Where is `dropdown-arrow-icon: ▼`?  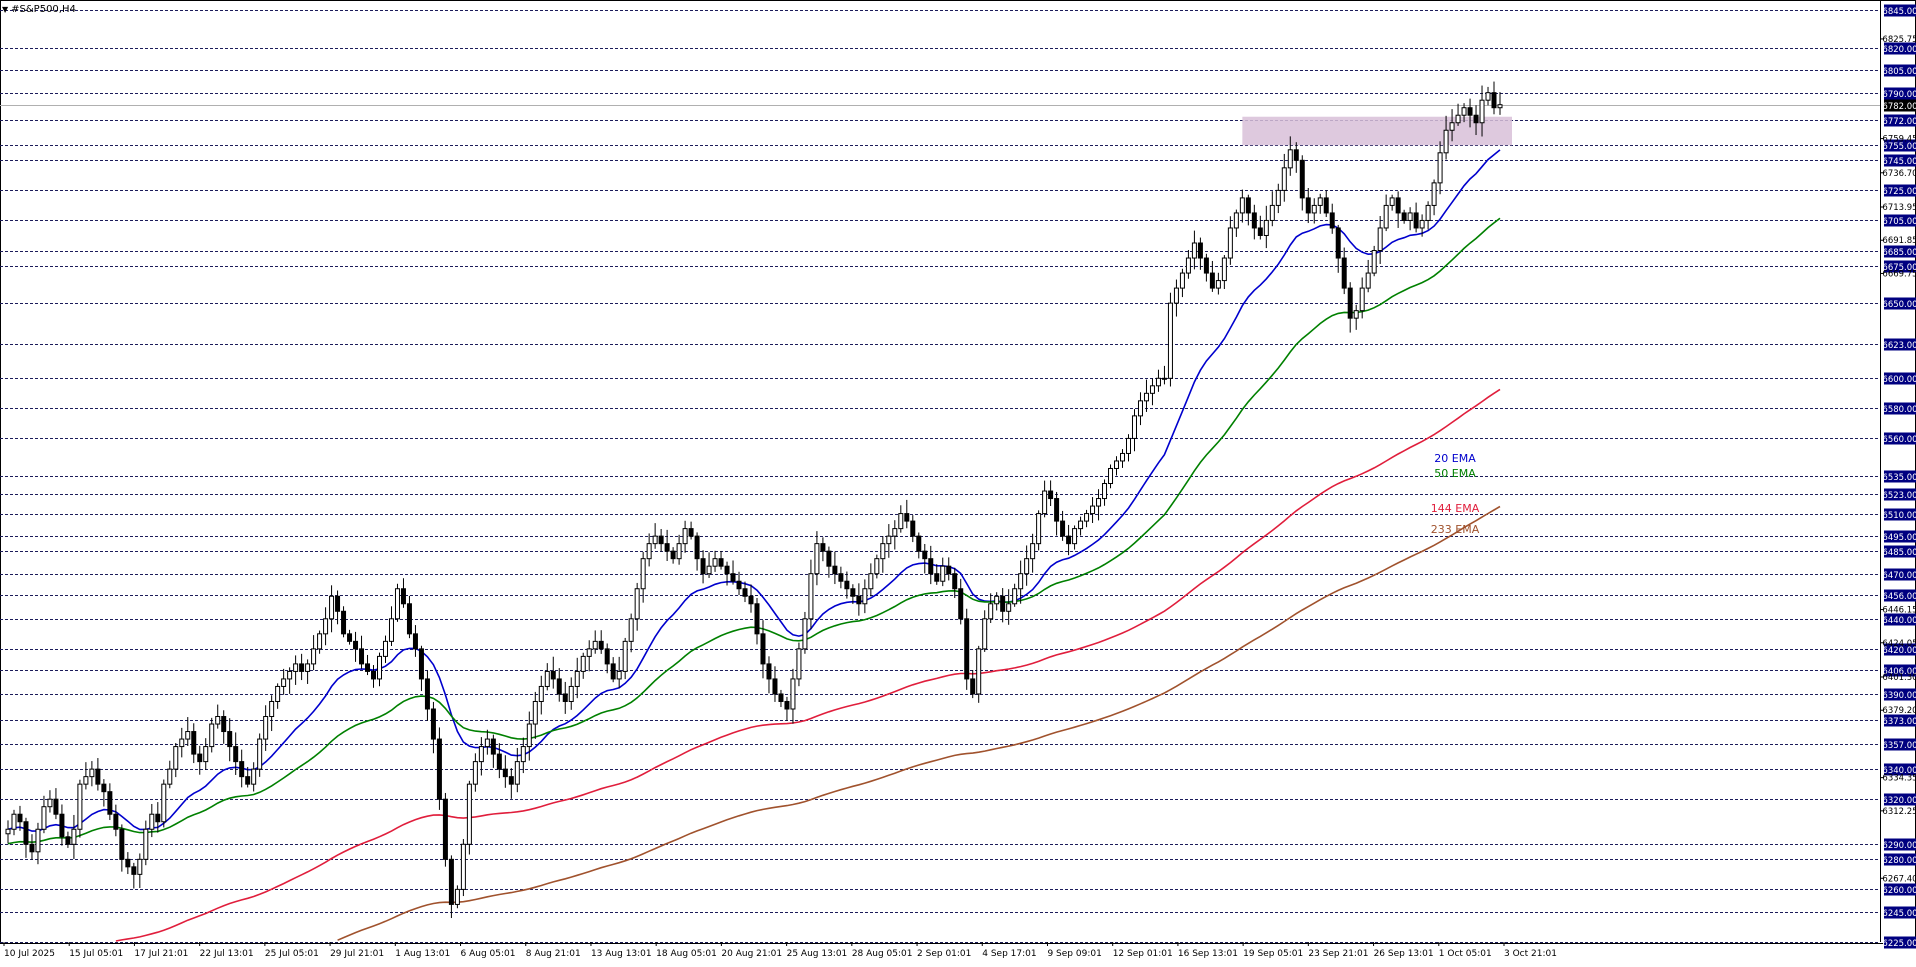
dropdown-arrow-icon: ▼ is located at coordinates (5, 9).